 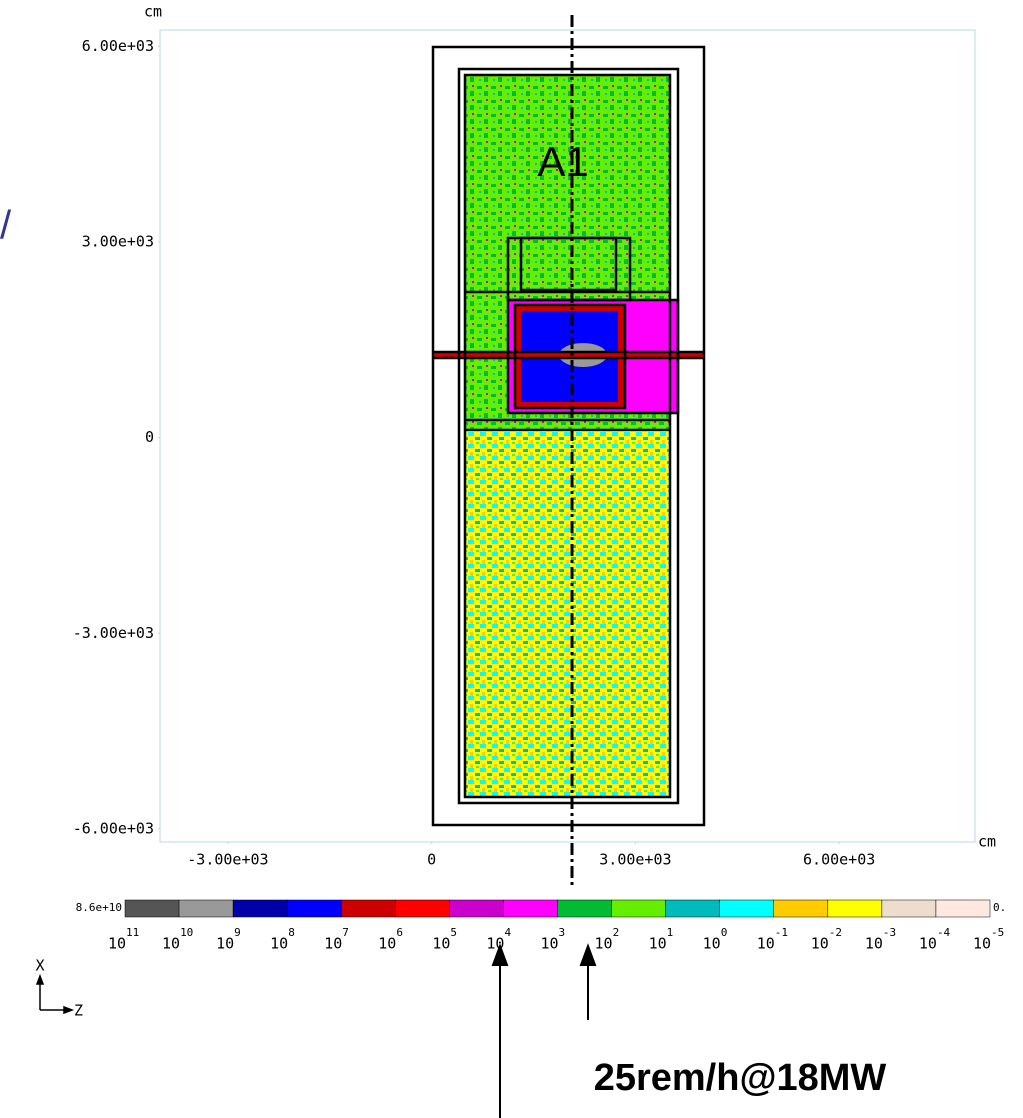 What do you see at coordinates (118, 46) in the screenshot?
I see `y-tick-label: 6.00e+03` at bounding box center [118, 46].